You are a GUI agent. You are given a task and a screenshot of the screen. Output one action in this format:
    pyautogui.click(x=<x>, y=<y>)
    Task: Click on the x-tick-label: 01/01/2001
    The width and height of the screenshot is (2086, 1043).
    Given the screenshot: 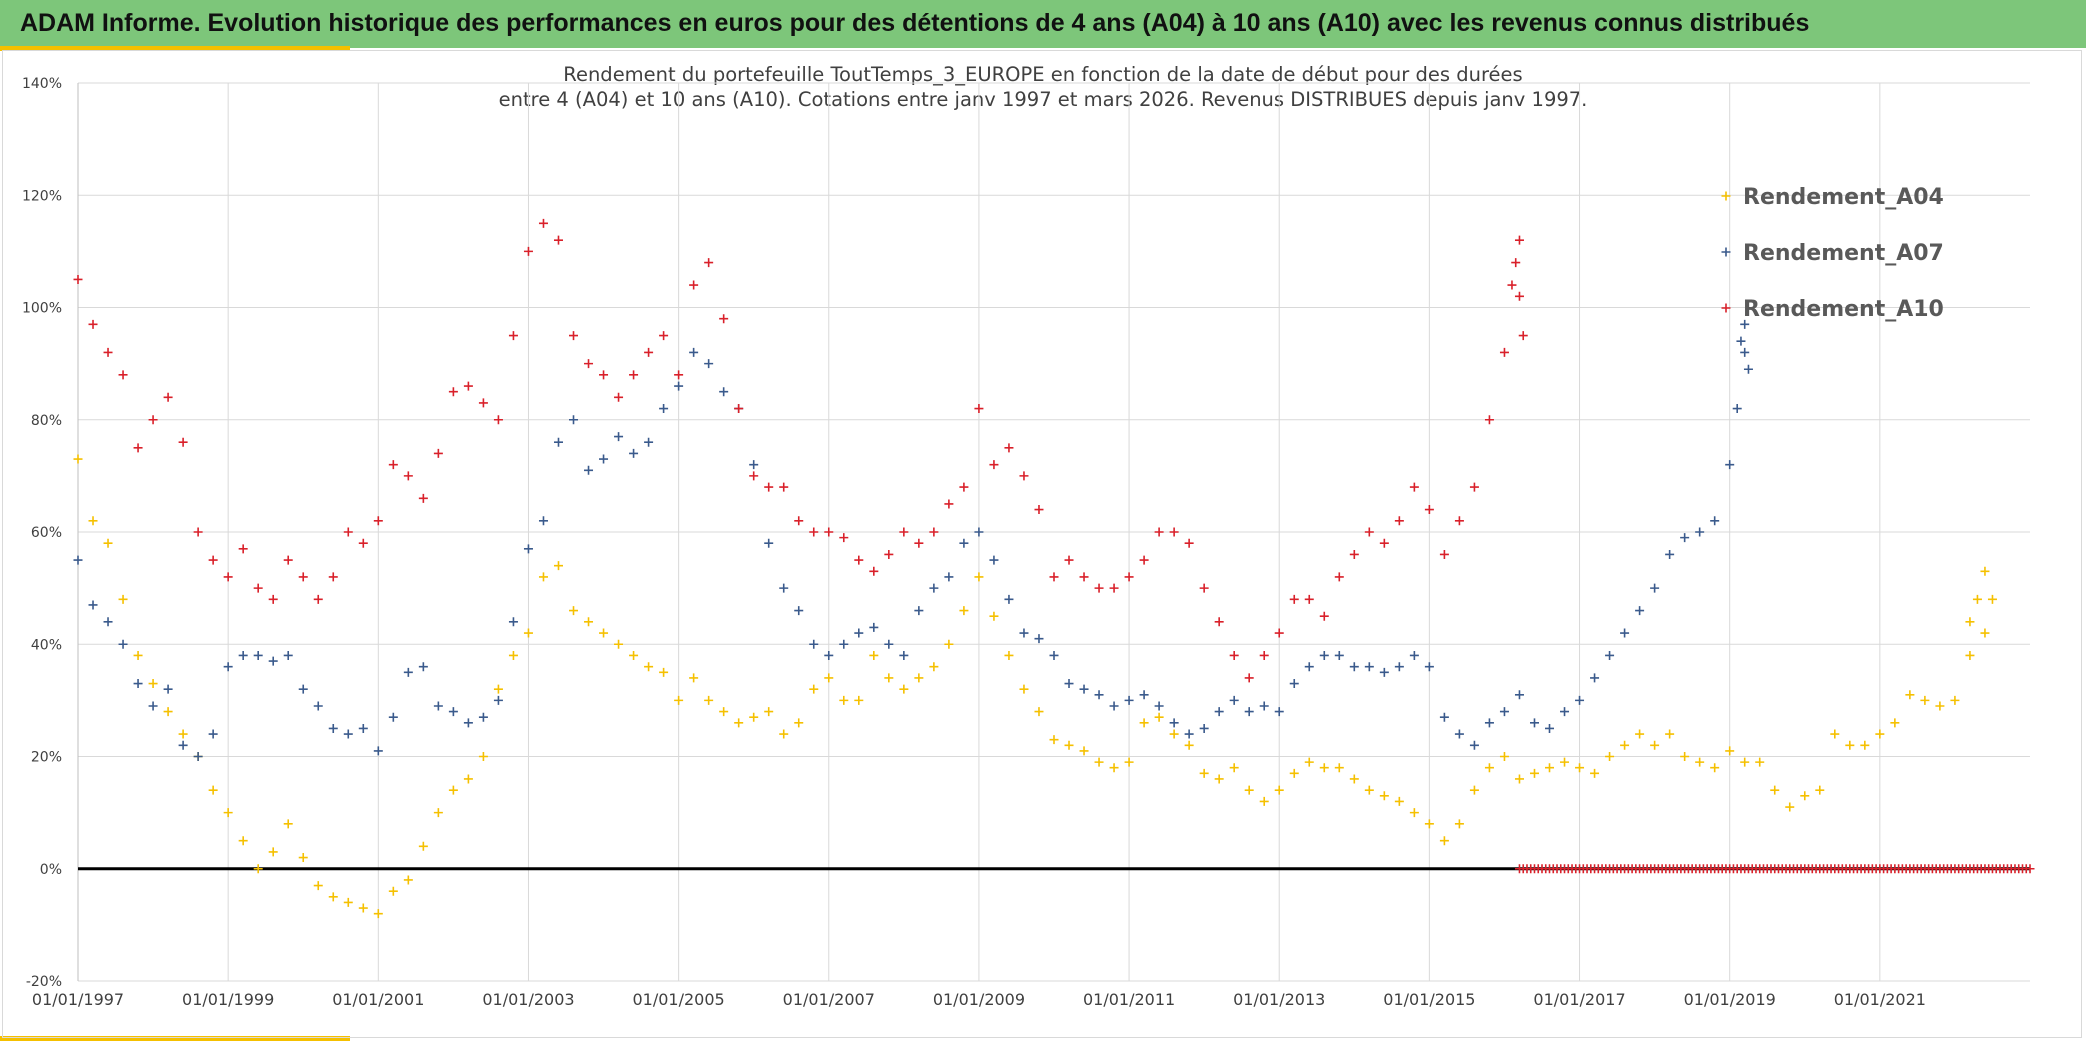 What is the action you would take?
    pyautogui.click(x=378, y=999)
    